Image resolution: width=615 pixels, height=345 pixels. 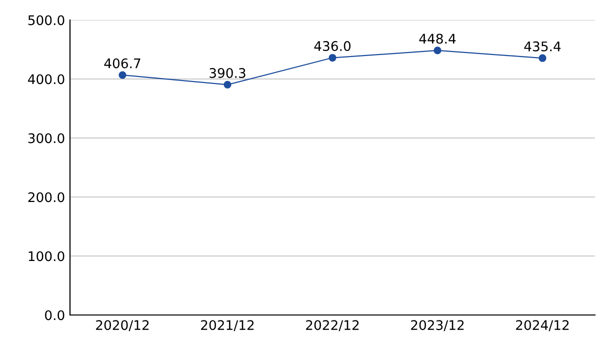 I want to click on x-tick-label: 2024/12, so click(x=542, y=326).